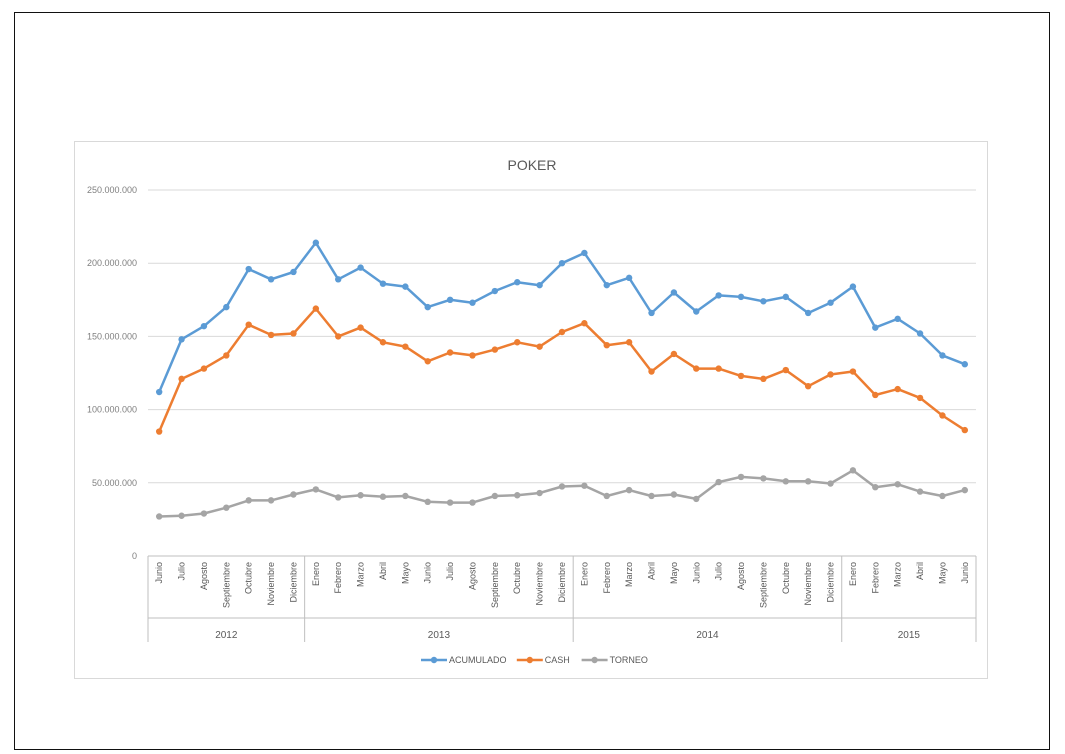  Describe the element at coordinates (562, 493) in the screenshot. I see `series-line-torneo` at that location.